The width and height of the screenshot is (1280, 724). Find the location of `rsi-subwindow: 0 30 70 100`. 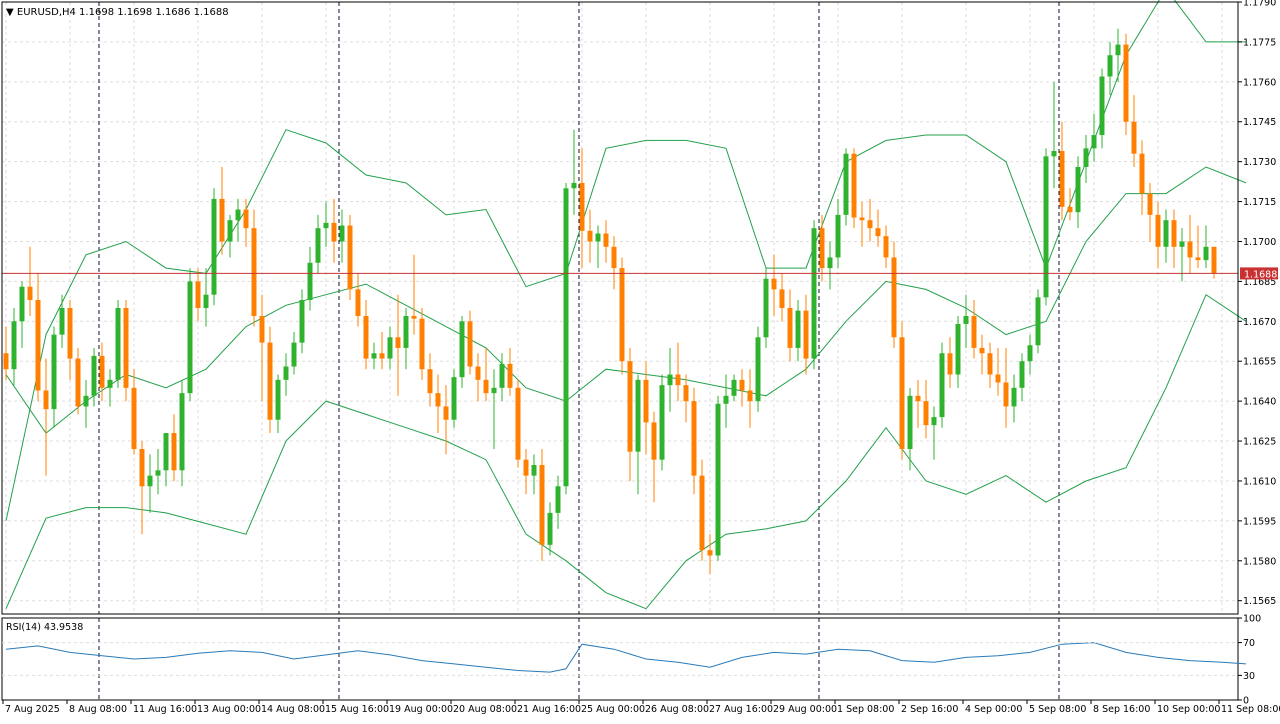

rsi-subwindow: 0 30 70 100 is located at coordinates (631, 660).